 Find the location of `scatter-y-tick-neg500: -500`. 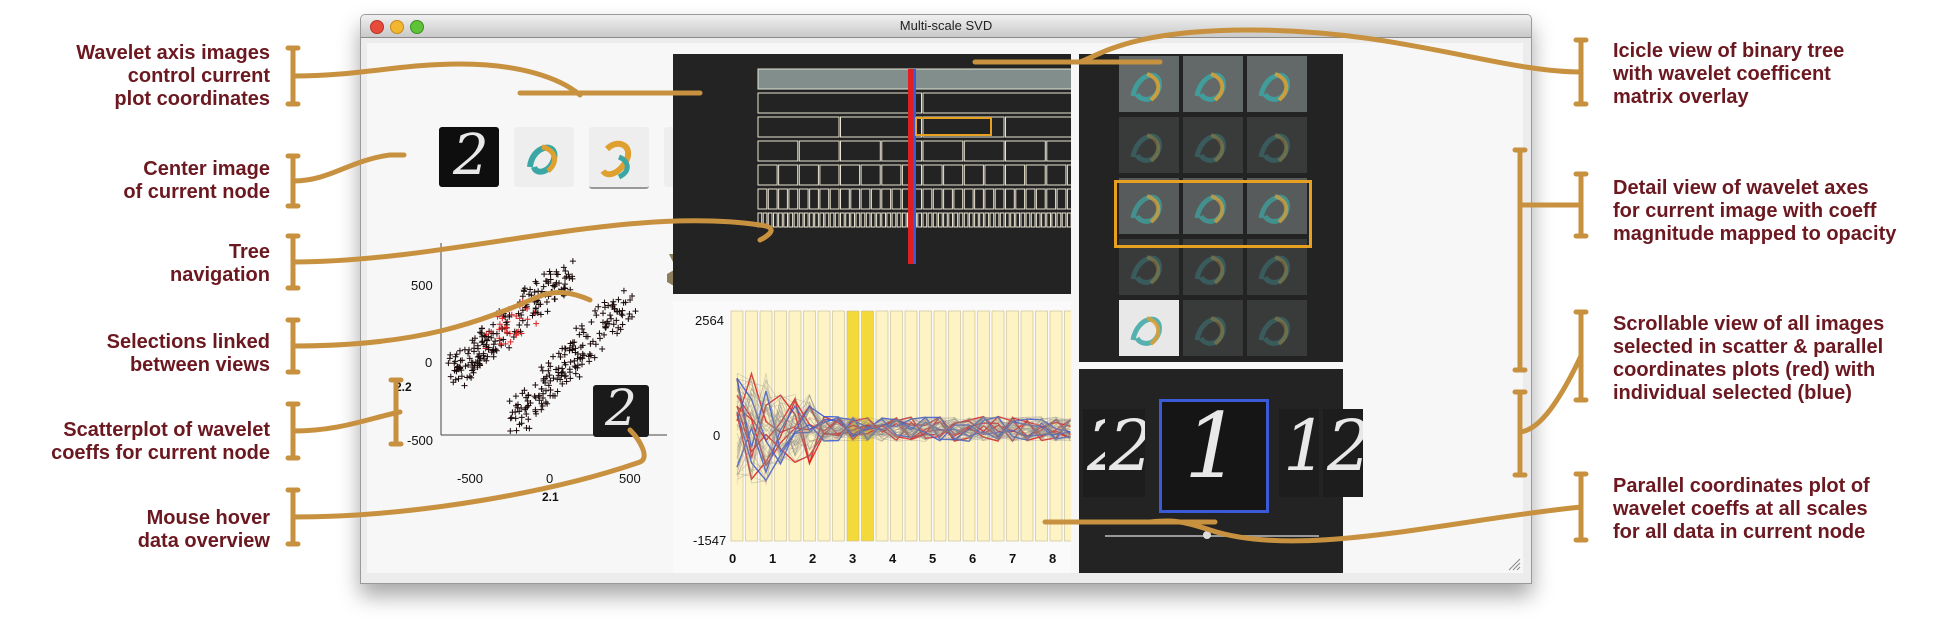

scatter-y-tick-neg500: -500 is located at coordinates (420, 440).